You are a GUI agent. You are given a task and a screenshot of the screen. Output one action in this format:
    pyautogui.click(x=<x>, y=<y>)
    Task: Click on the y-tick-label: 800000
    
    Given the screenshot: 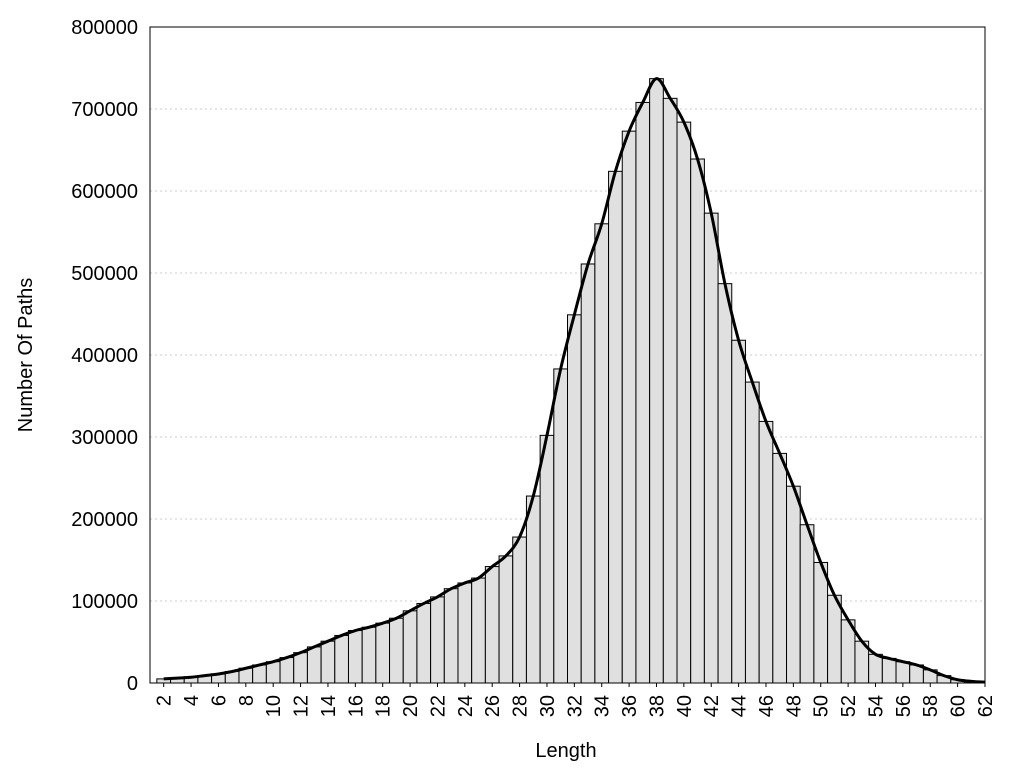 What is the action you would take?
    pyautogui.click(x=104, y=28)
    